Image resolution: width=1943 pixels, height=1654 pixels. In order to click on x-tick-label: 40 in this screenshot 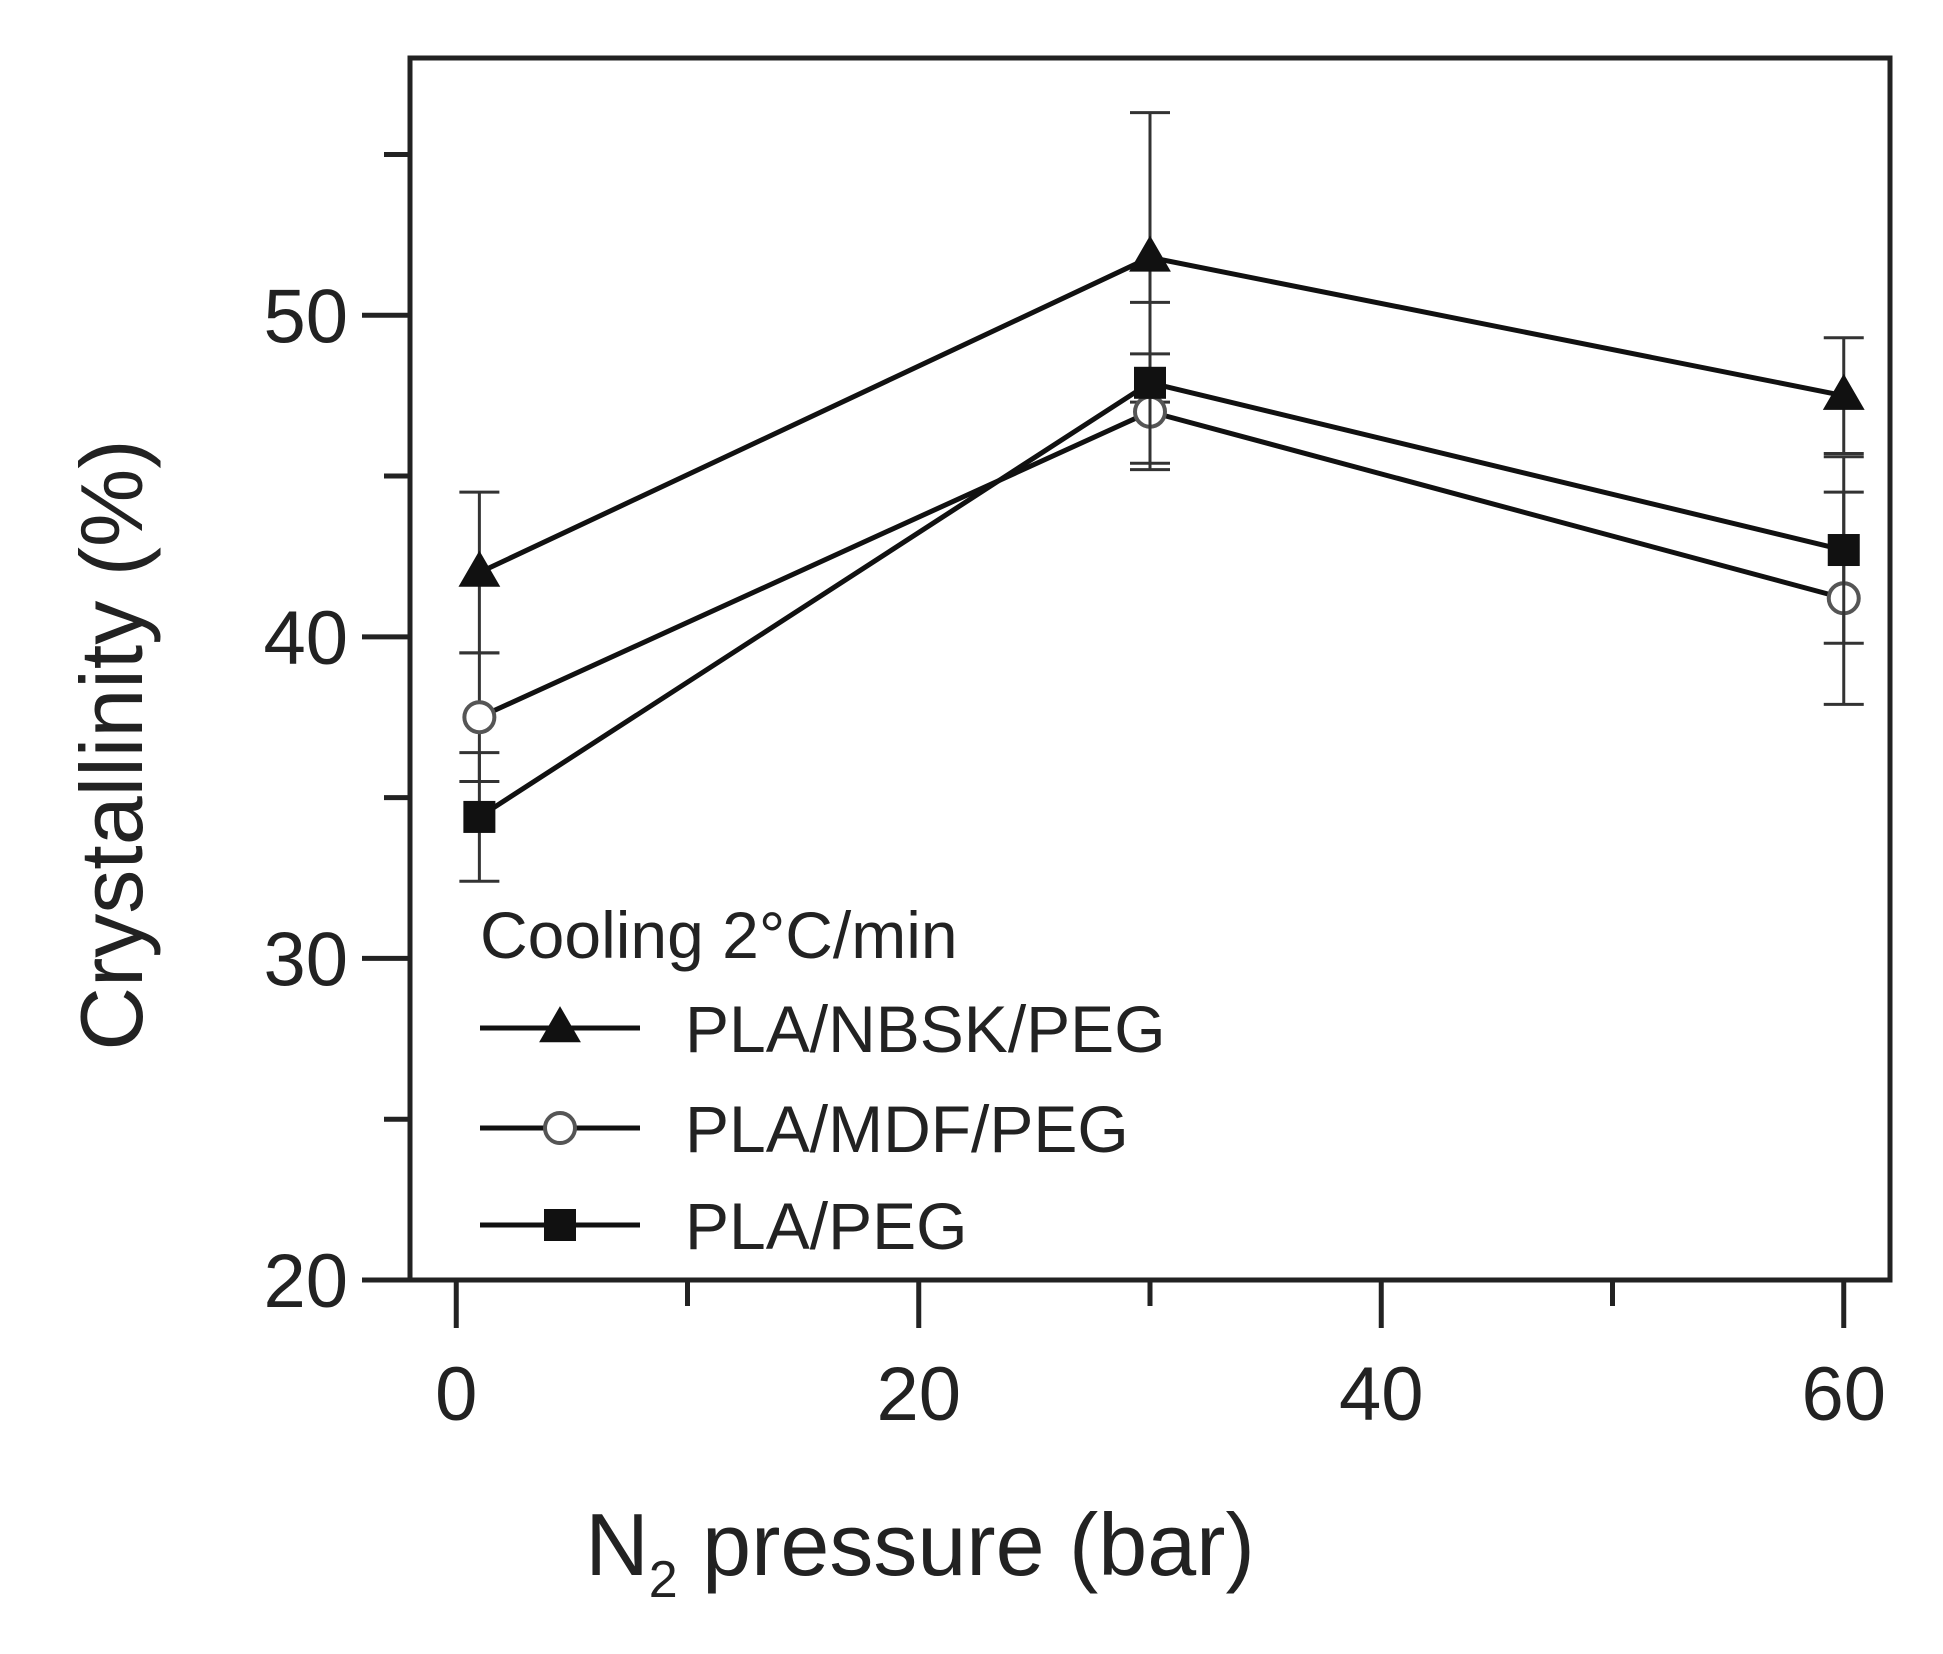, I will do `click(1381, 1394)`.